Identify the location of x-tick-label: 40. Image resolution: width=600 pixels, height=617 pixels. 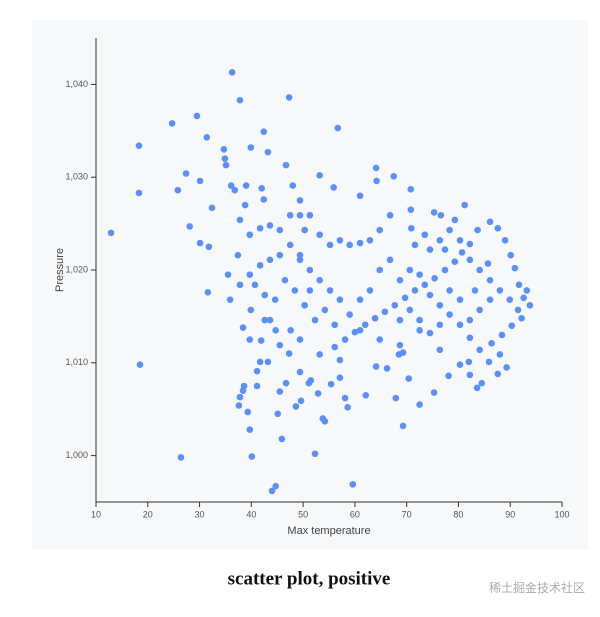
(251, 514).